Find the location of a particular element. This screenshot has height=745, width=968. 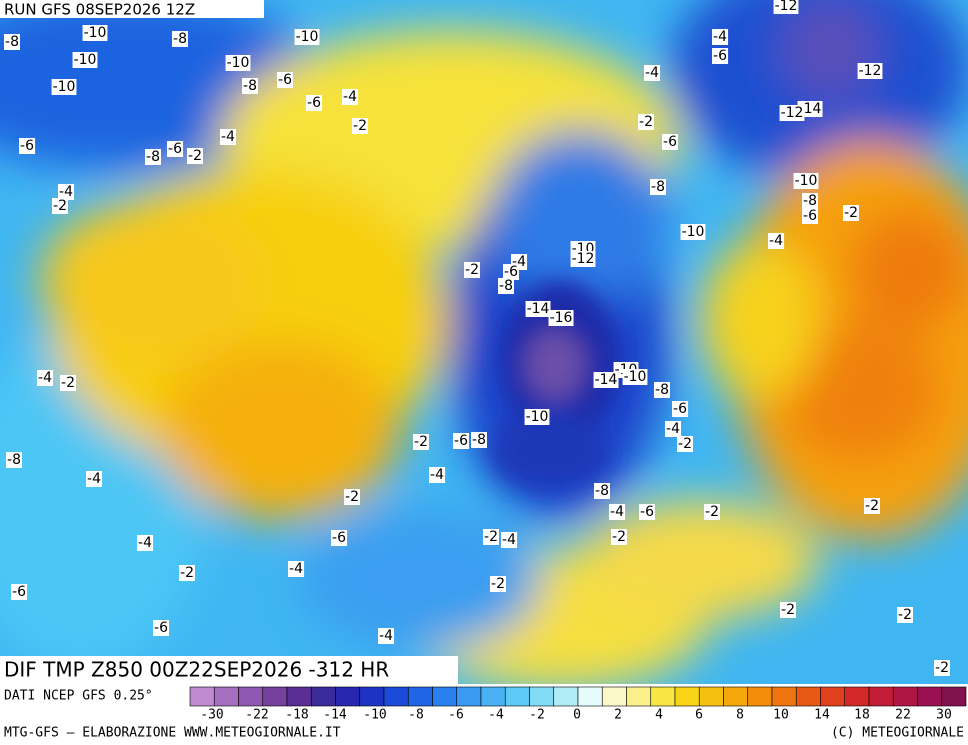

run-box is located at coordinates (132, 9).